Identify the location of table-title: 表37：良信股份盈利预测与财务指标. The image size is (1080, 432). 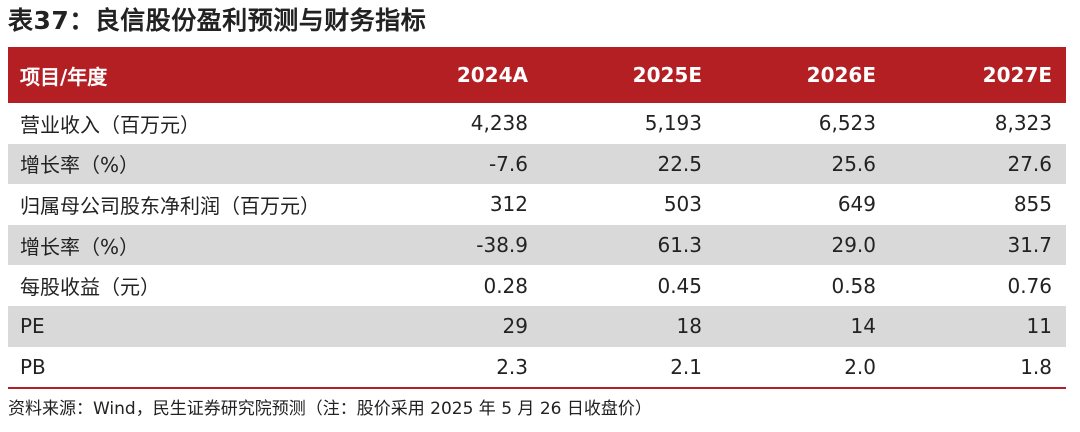
(217, 20).